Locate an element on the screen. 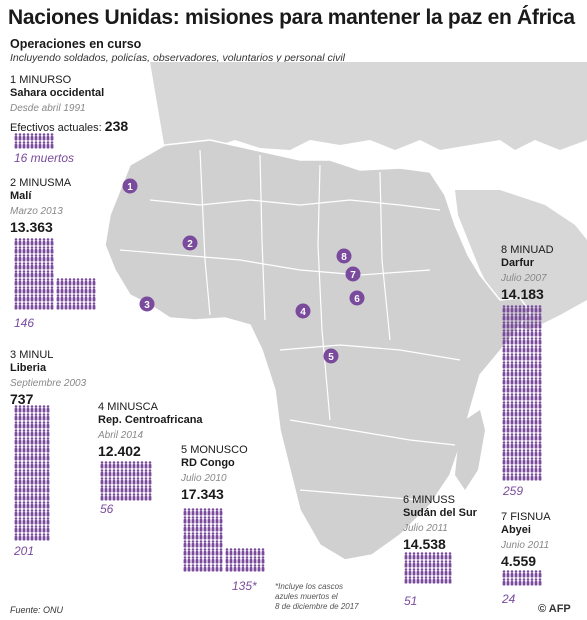 The width and height of the screenshot is (587, 620). mission-1-region: Sahara occidental is located at coordinates (57, 93).